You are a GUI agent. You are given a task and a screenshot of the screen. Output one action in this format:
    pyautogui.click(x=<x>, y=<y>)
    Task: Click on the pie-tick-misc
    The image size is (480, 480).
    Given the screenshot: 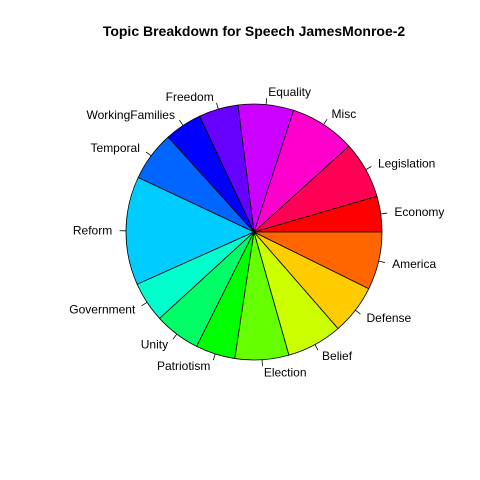 What is the action you would take?
    pyautogui.click(x=325, y=121)
    